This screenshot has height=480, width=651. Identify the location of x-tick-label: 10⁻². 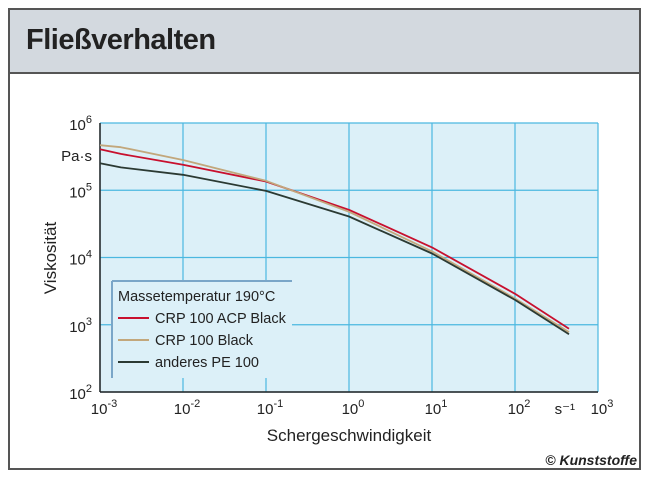
(187, 408).